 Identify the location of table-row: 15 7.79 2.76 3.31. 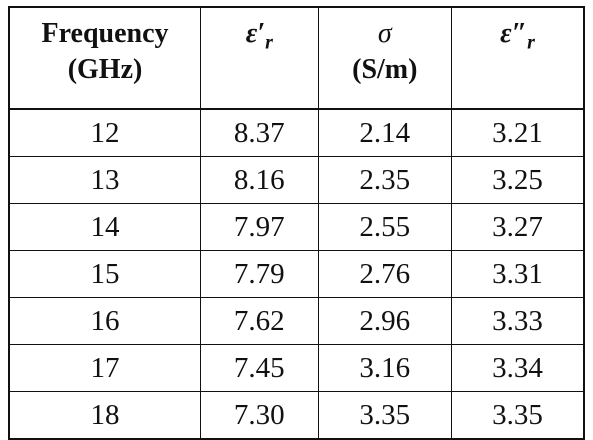
(296, 274).